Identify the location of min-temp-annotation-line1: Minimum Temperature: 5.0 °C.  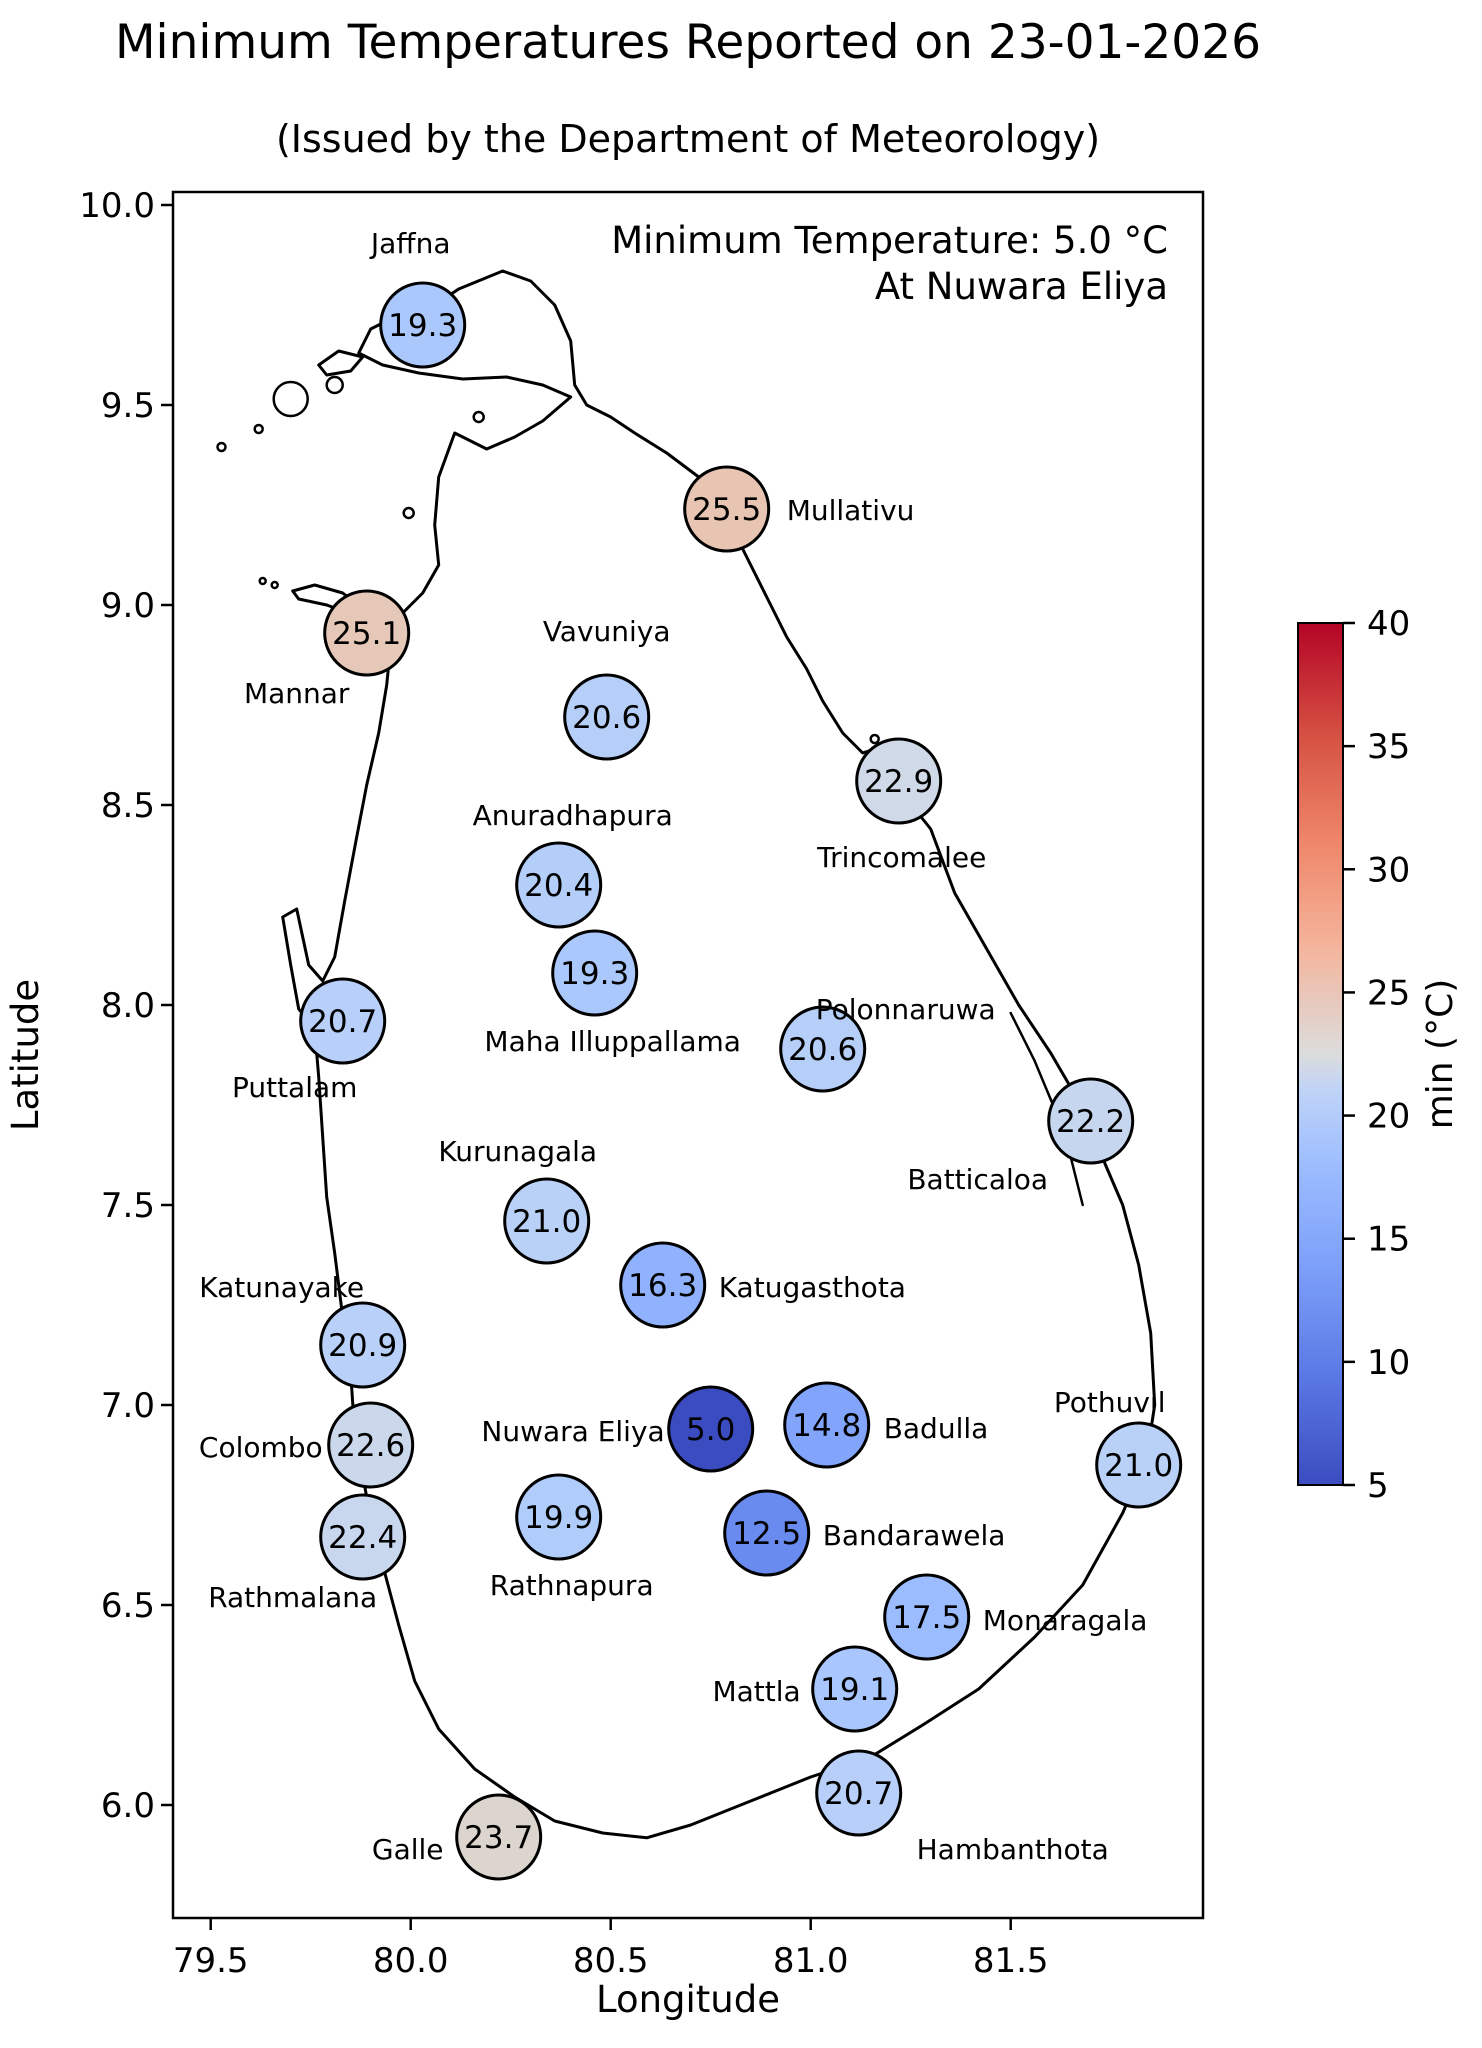
(889, 240).